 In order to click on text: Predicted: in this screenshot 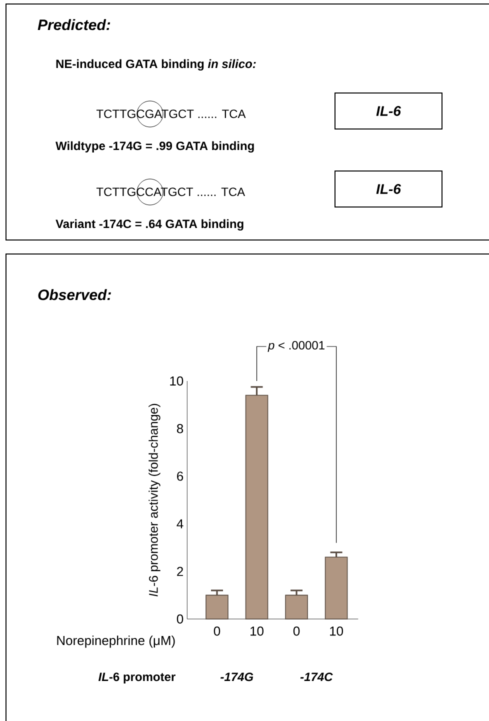, I will do `click(74, 24)`.